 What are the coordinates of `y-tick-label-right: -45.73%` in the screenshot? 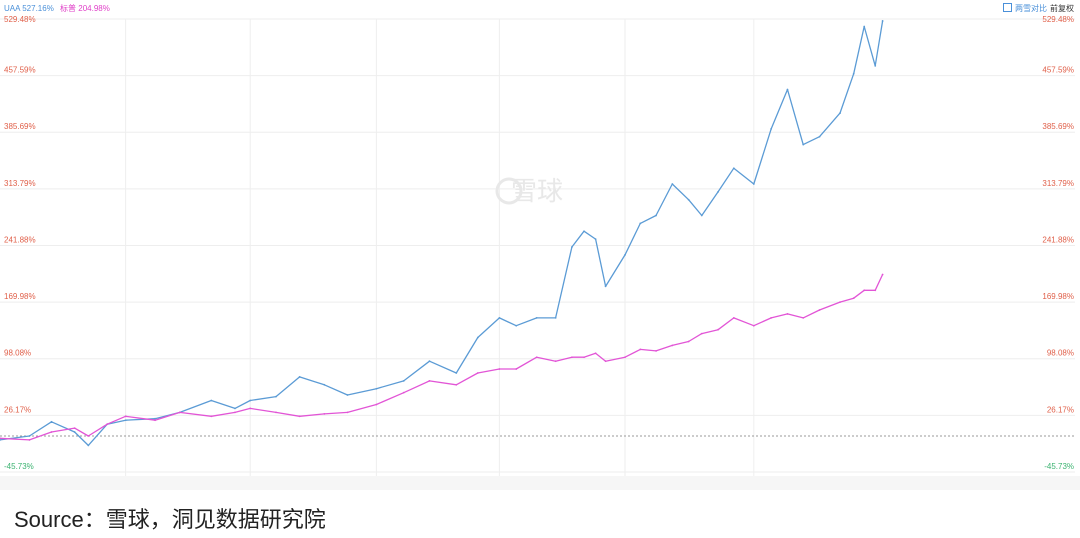 It's located at (1059, 466).